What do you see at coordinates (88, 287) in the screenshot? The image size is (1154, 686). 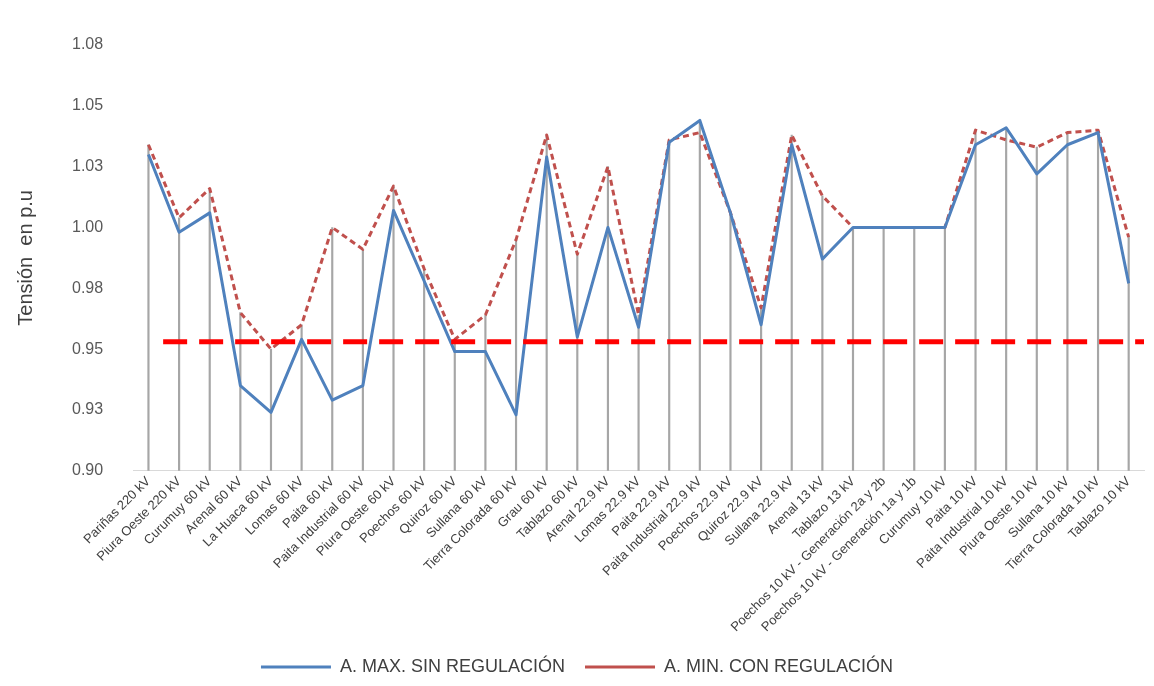 I see `y-tick-label: 0.98` at bounding box center [88, 287].